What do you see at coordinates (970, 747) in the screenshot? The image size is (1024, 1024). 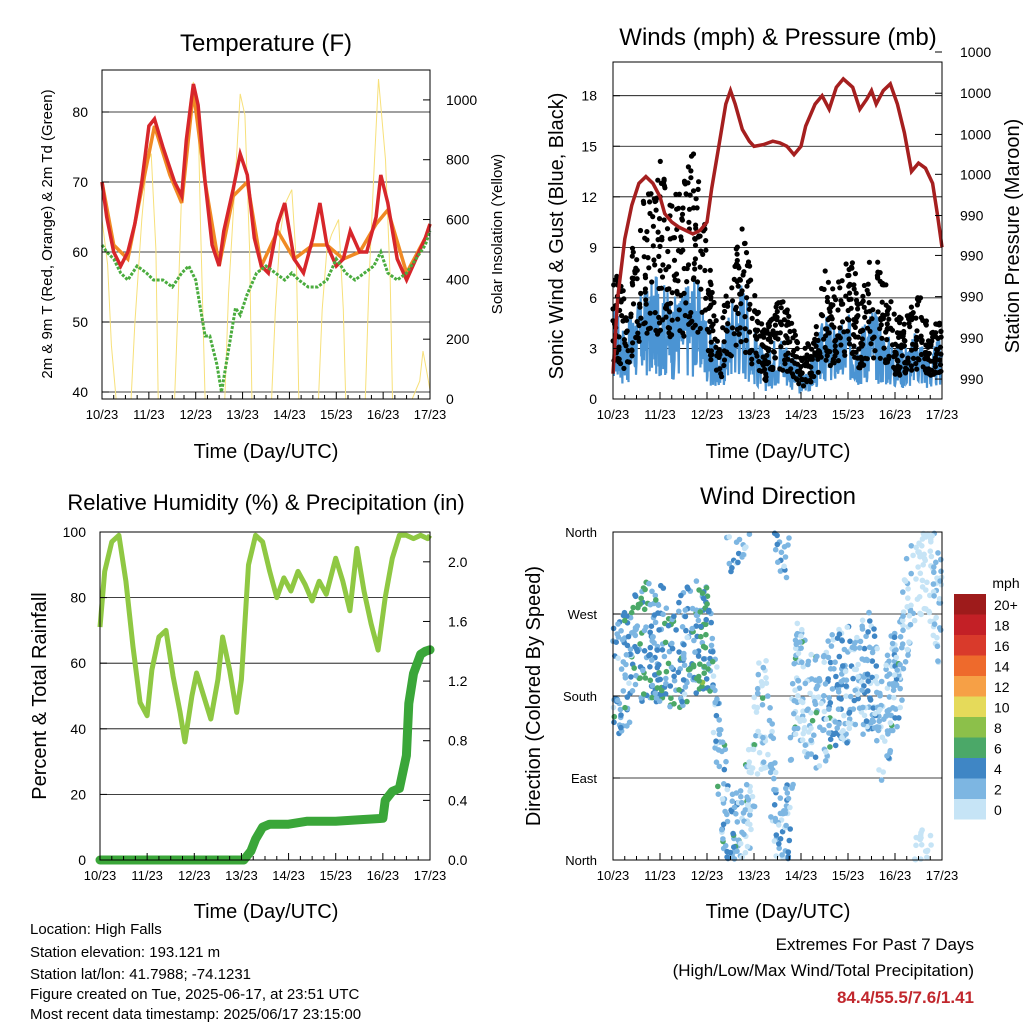 I see `legend-swatch` at bounding box center [970, 747].